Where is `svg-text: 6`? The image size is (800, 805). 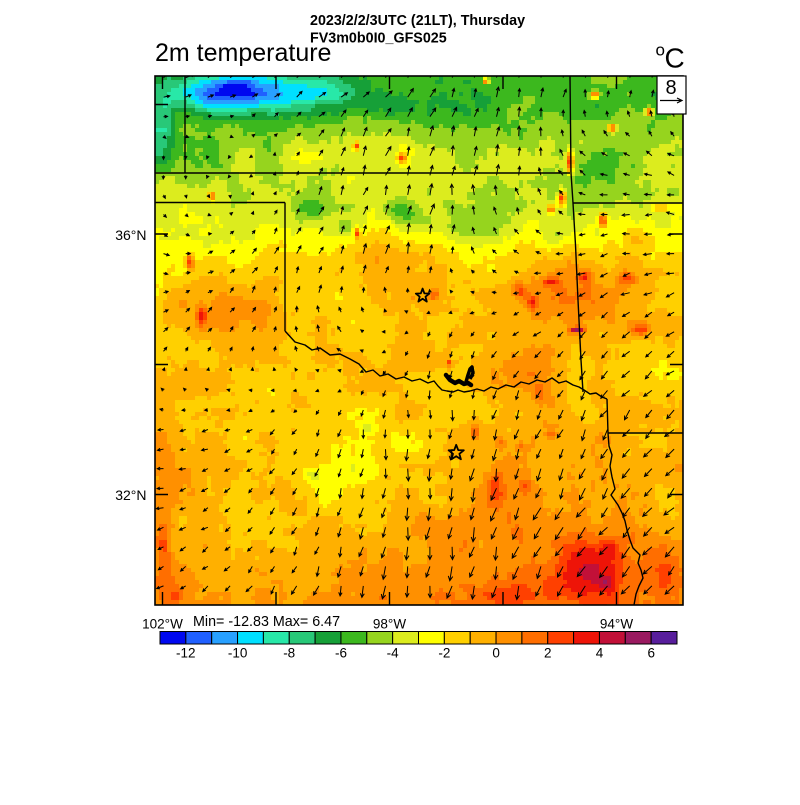 svg-text: 6 is located at coordinates (651, 653).